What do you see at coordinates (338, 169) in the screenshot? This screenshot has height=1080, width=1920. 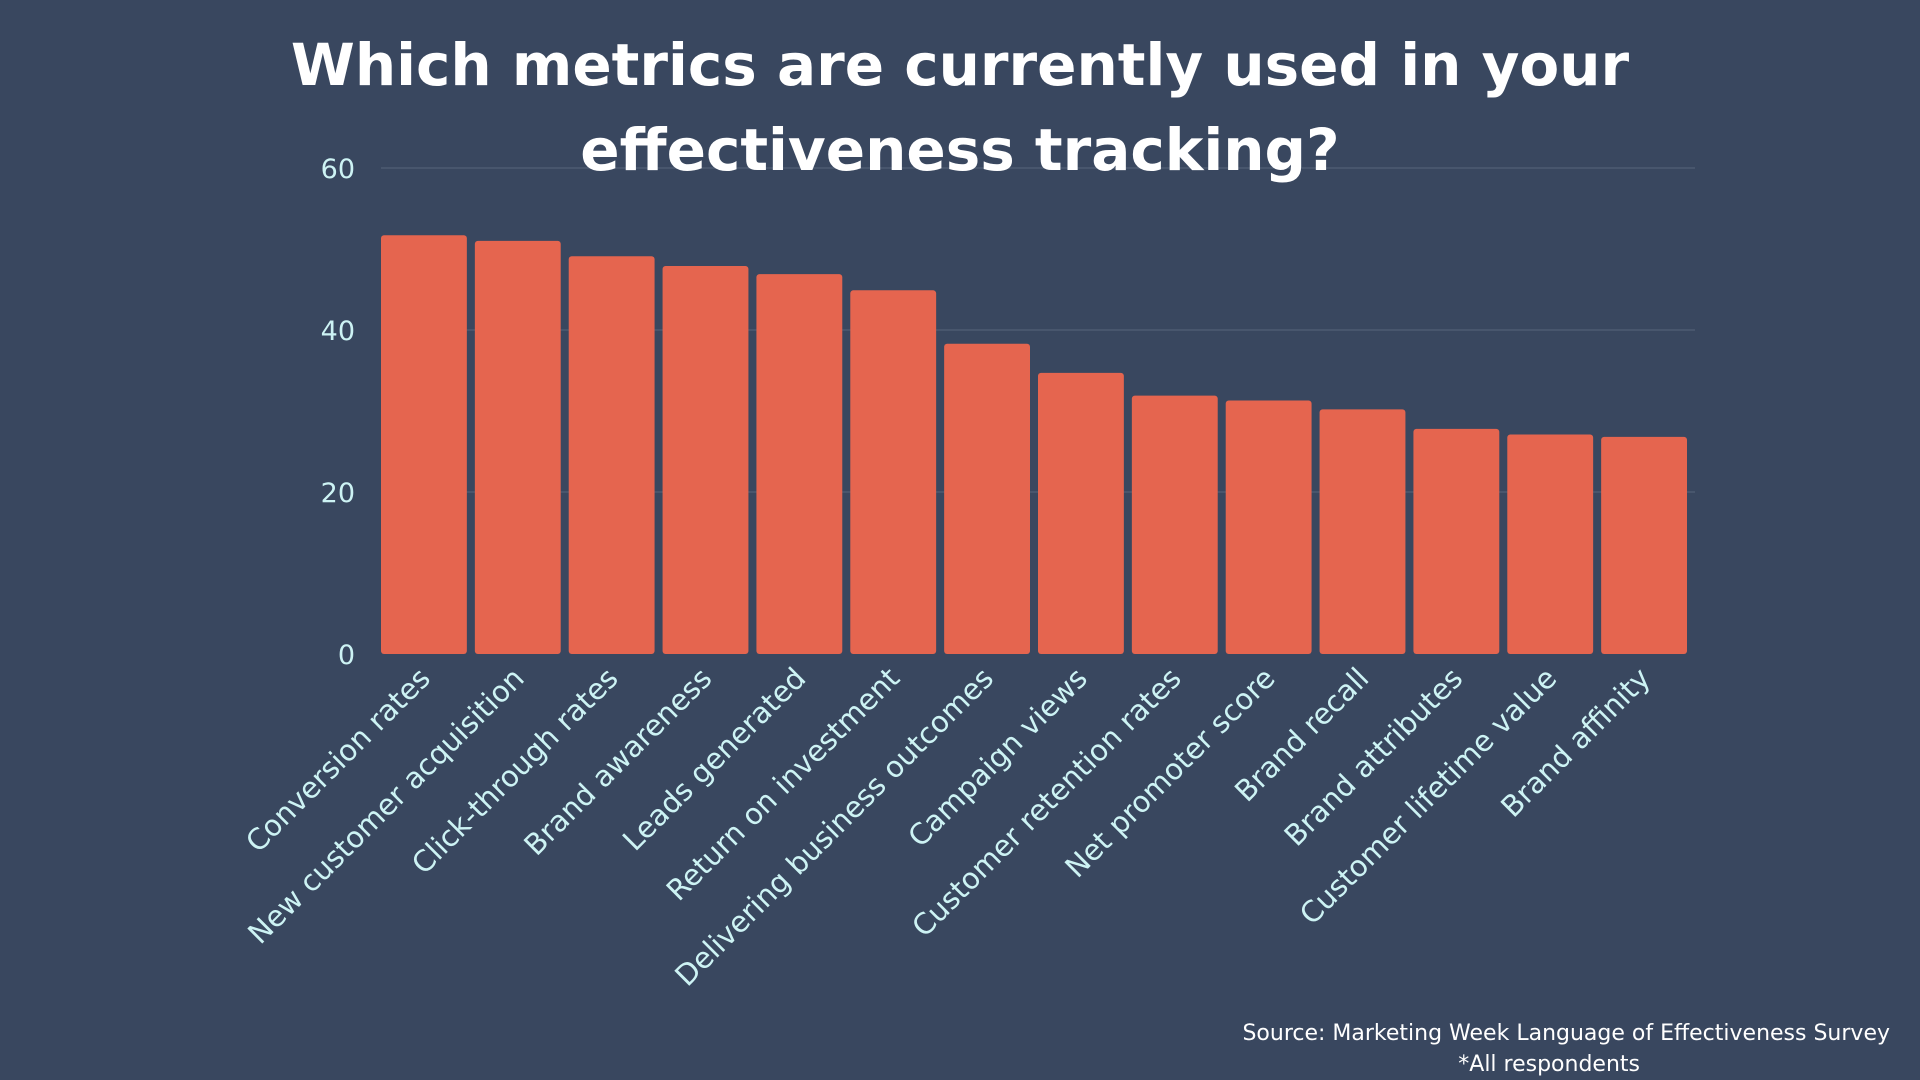 I see `y-tick-label: 60` at bounding box center [338, 169].